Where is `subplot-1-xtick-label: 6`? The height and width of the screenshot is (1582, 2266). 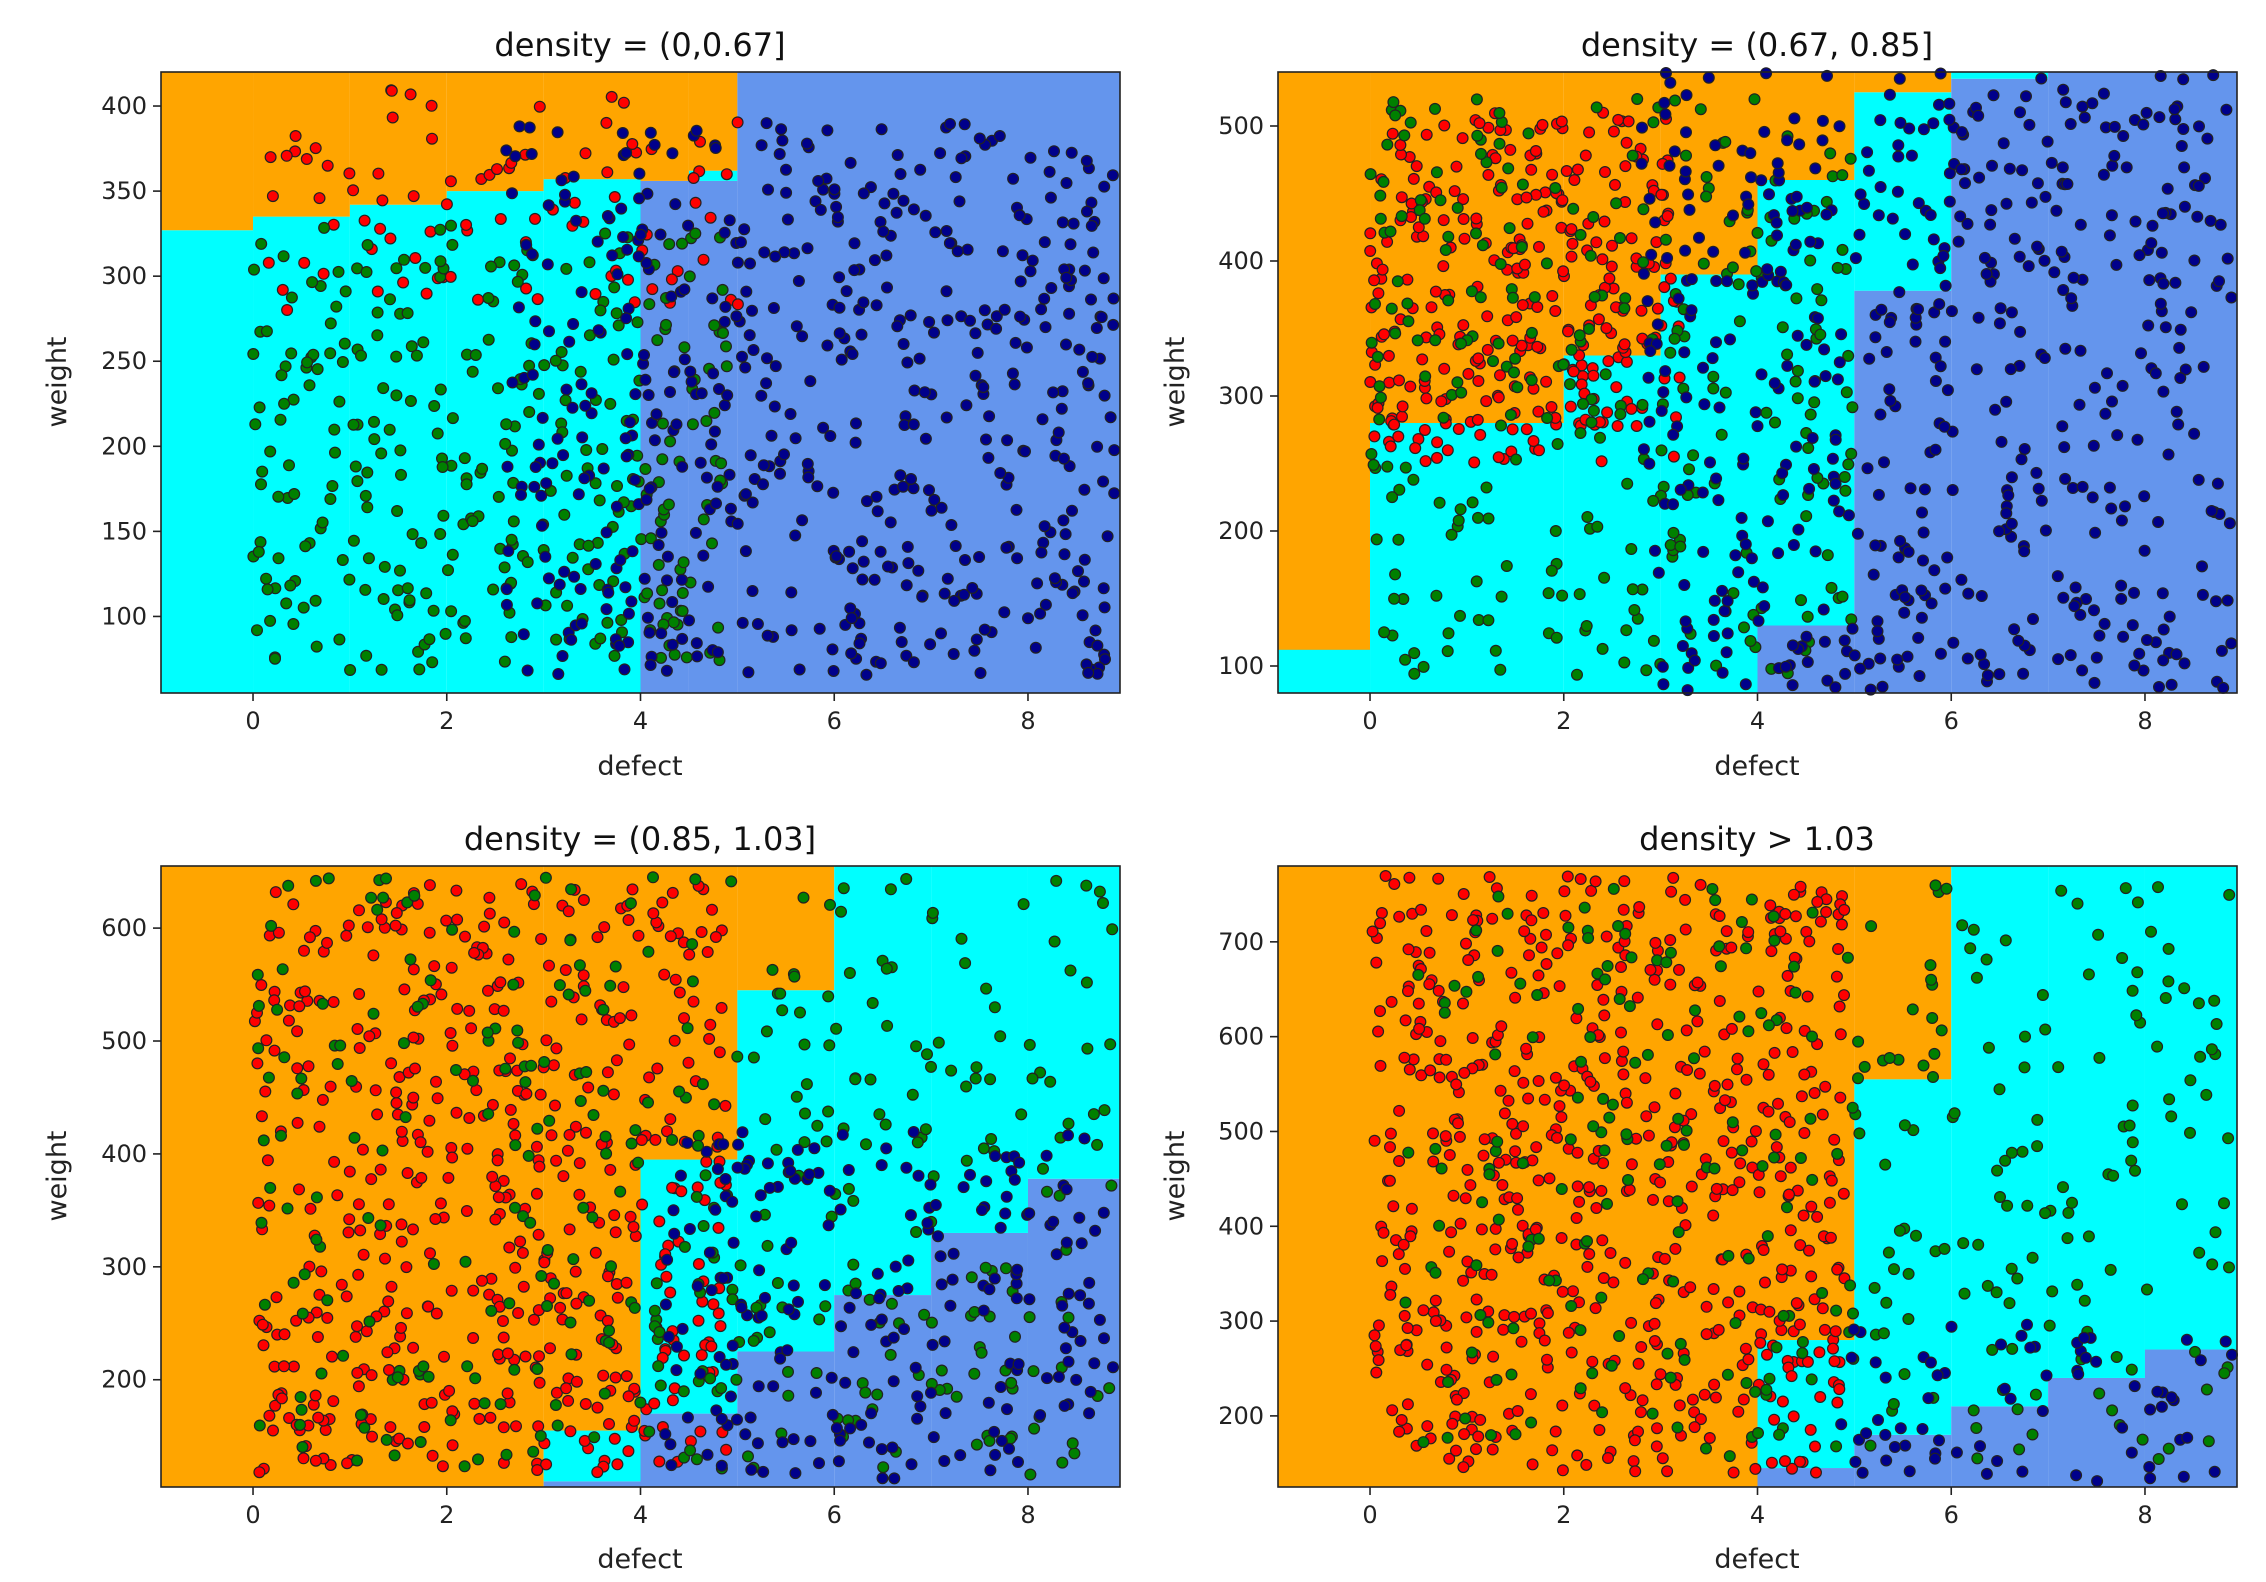
subplot-1-xtick-label: 6 is located at coordinates (1951, 721).